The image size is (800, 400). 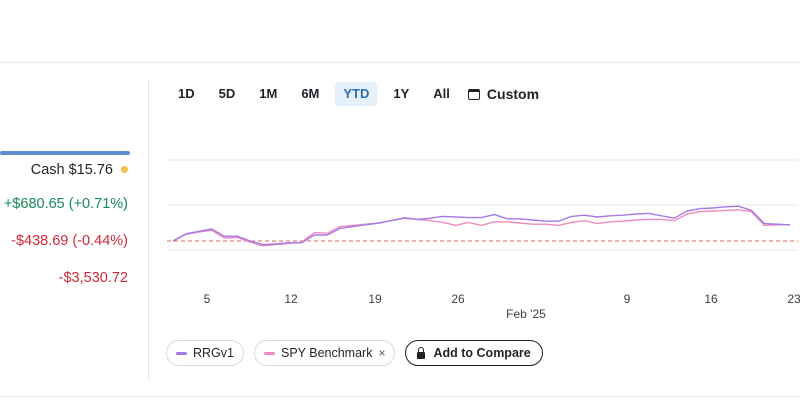 What do you see at coordinates (382, 353) in the screenshot?
I see `remove-benchmark-close-icon: ×` at bounding box center [382, 353].